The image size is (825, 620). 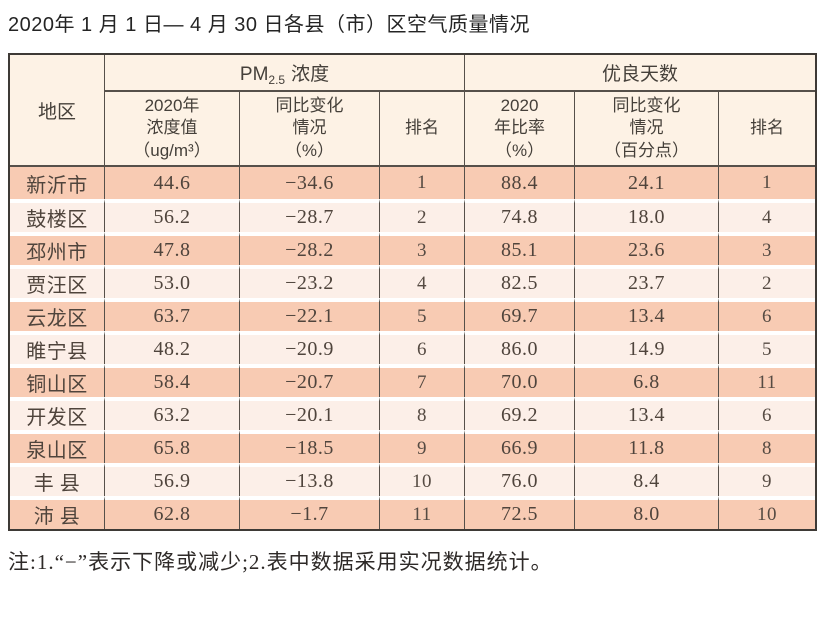 I want to click on good-rate-cell: 70.0, so click(x=520, y=380).